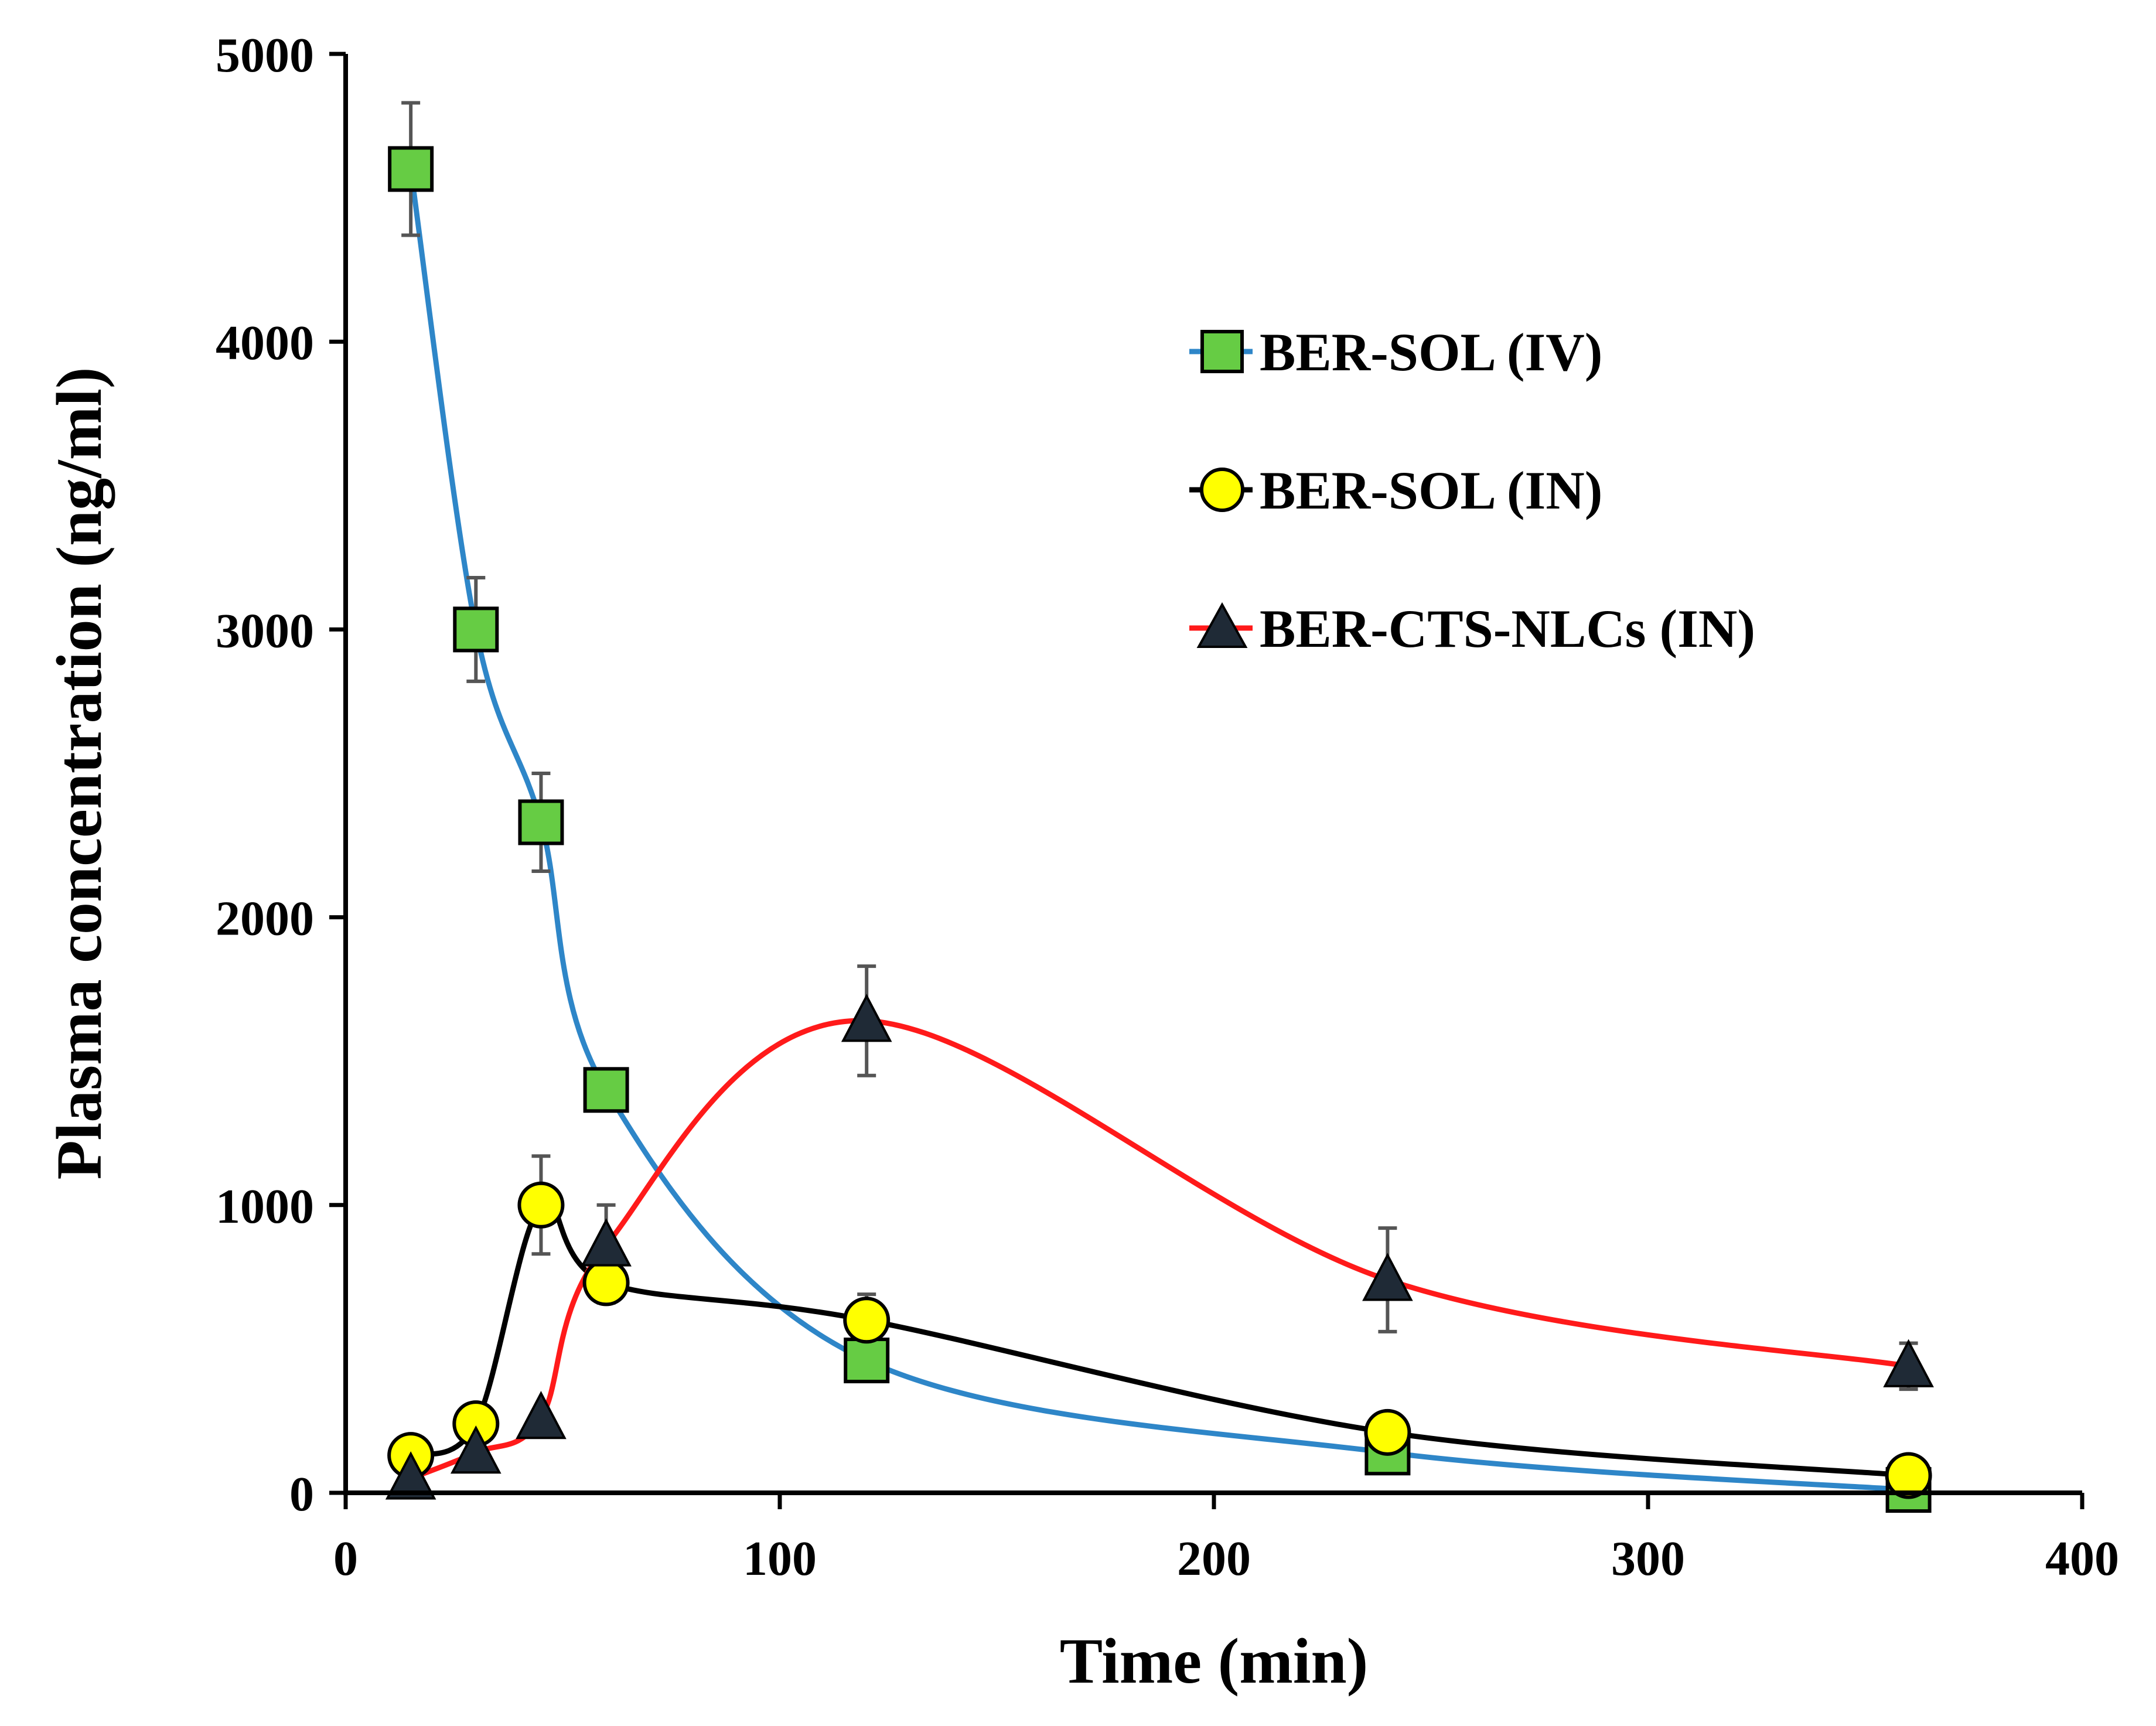 This screenshot has width=2156, height=1726. I want to click on y-axis-title: Plasma concentration (ng/ml), so click(79, 773).